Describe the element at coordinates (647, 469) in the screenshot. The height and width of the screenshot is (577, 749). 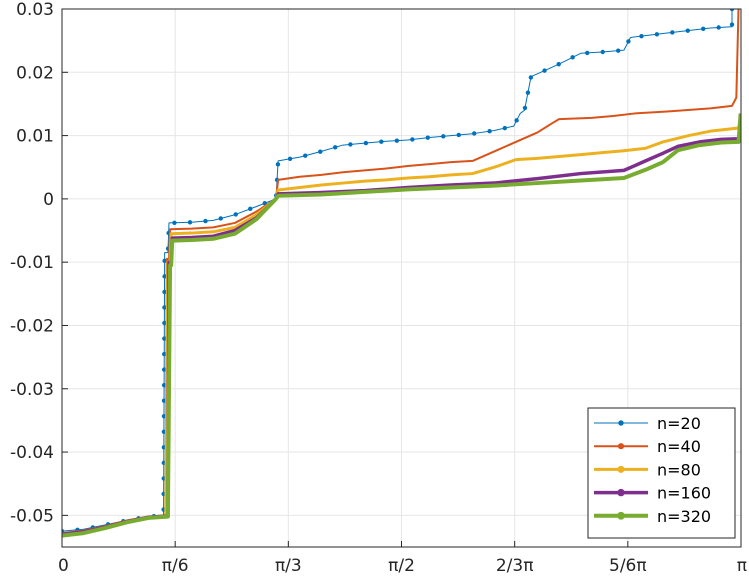
I see `legend-item: n=80` at that location.